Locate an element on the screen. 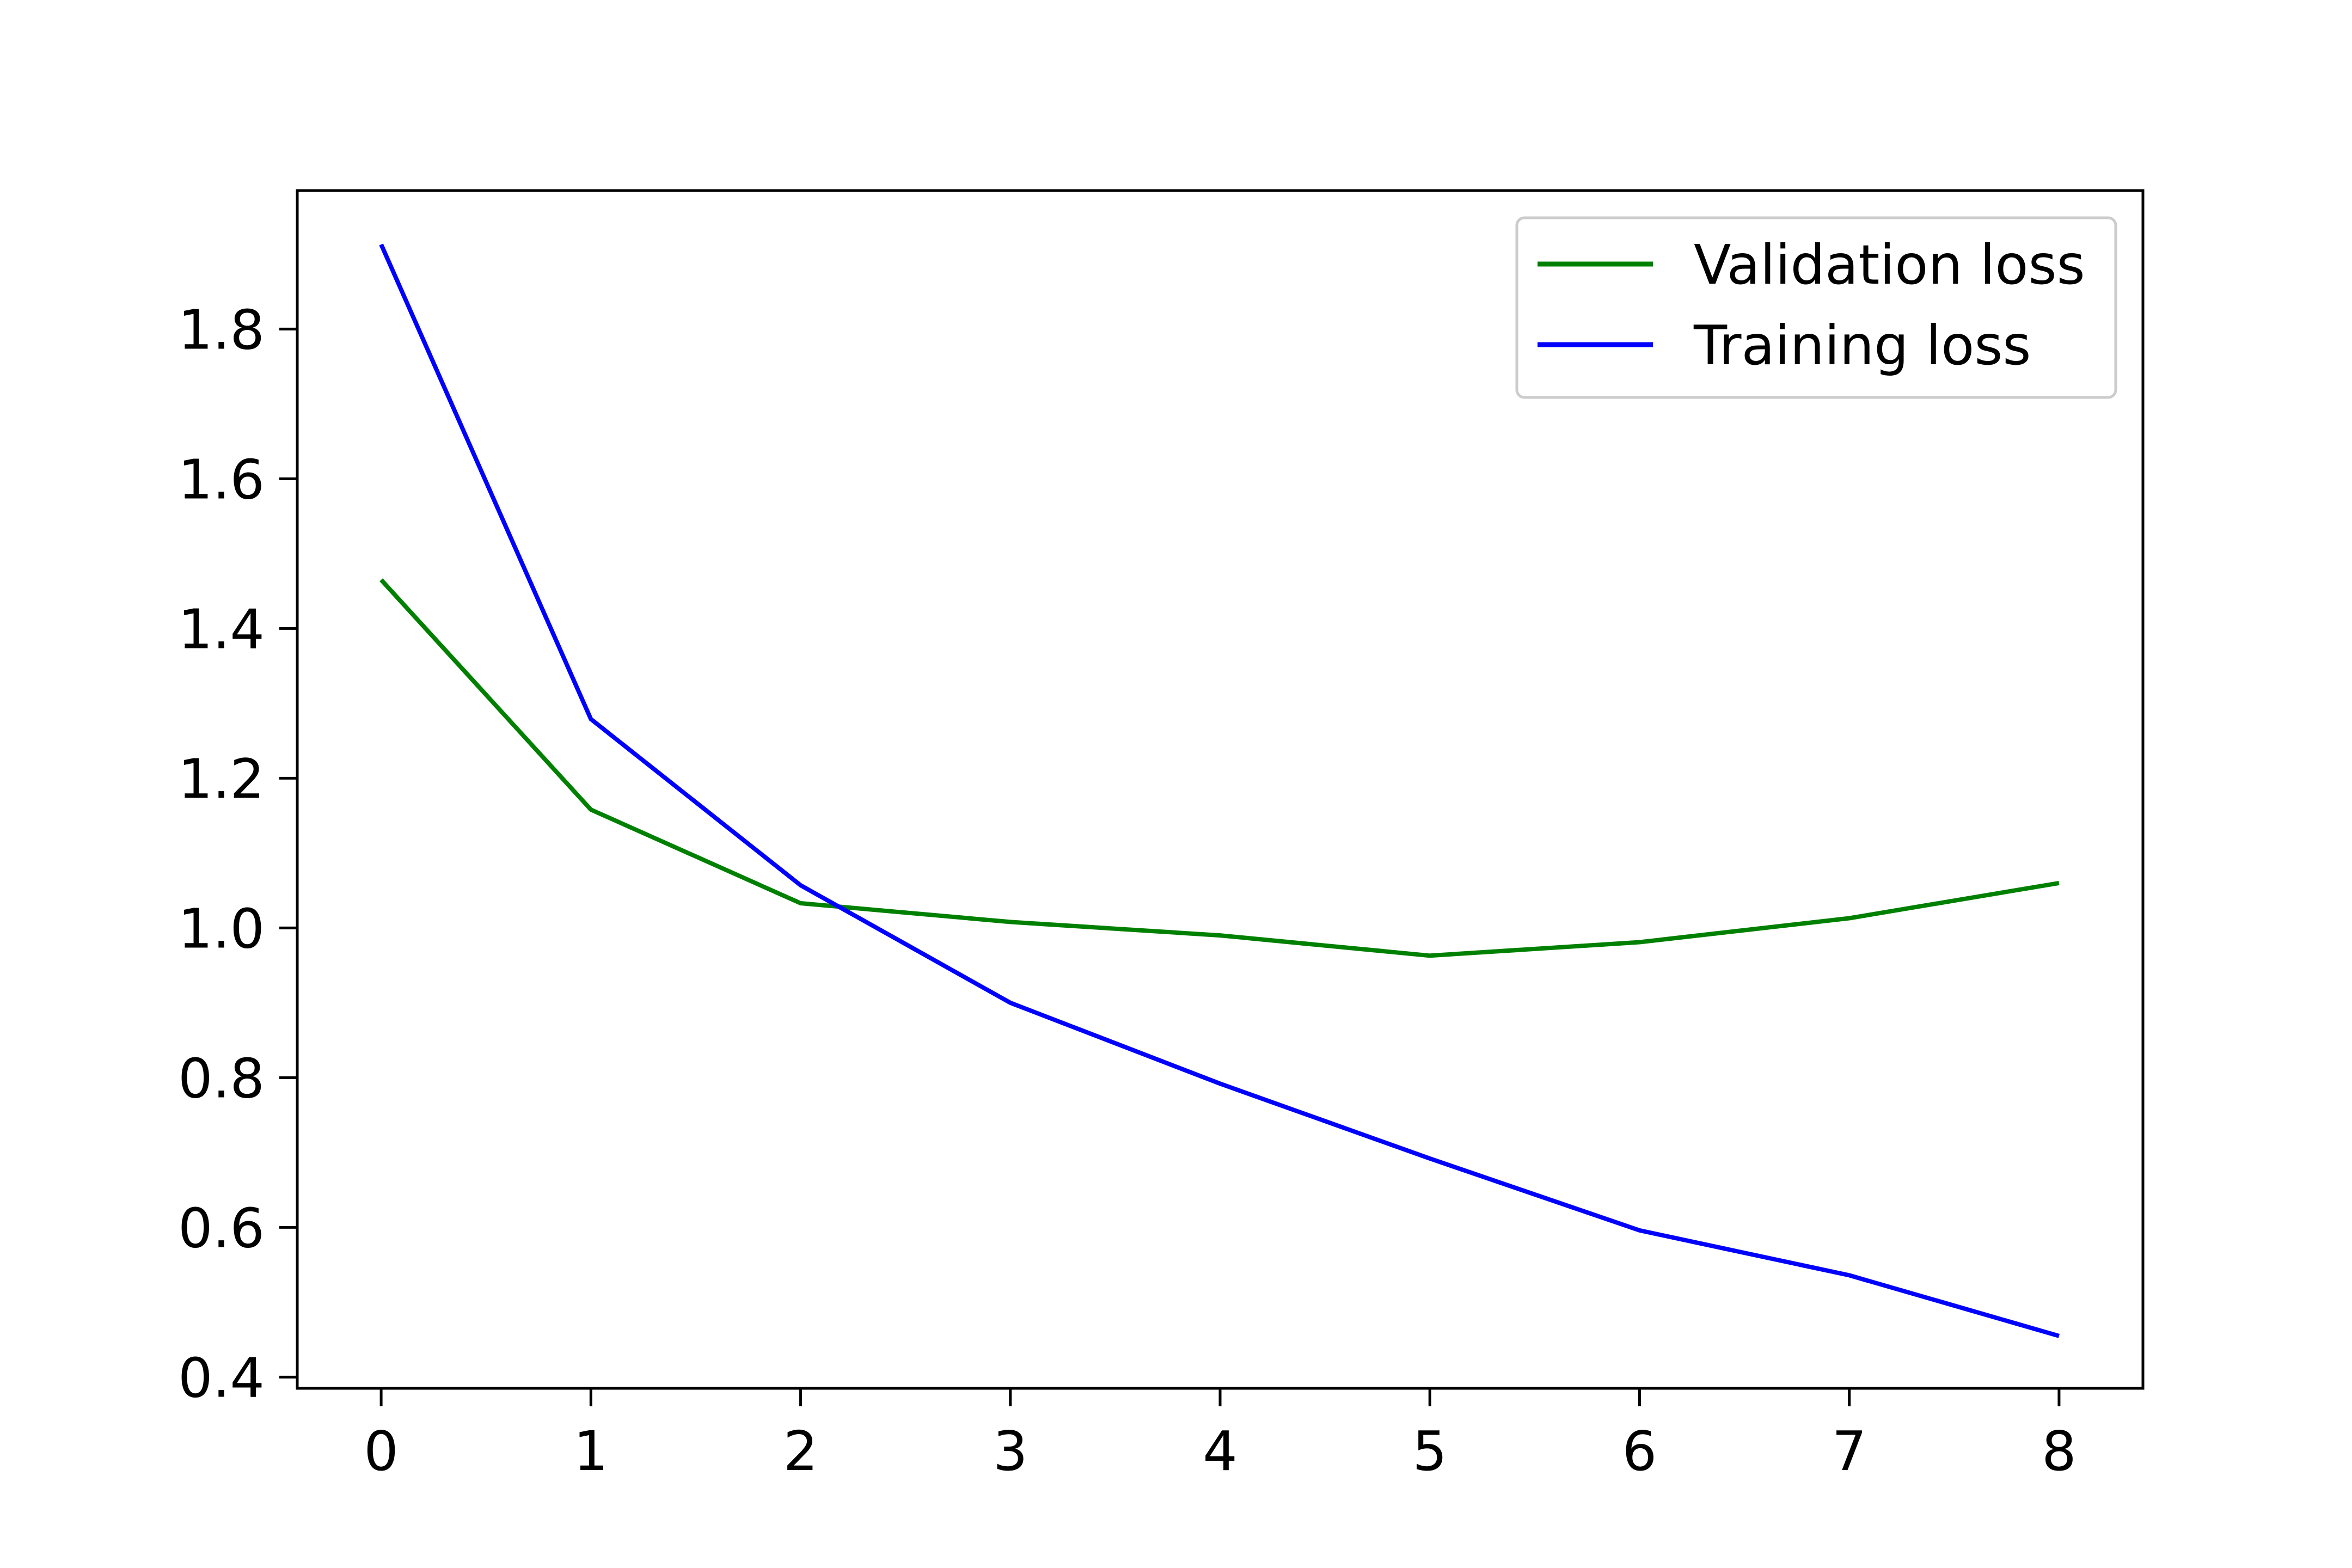 This screenshot has width=2352, height=1568. y-tick-label: 1.2 is located at coordinates (221, 779).